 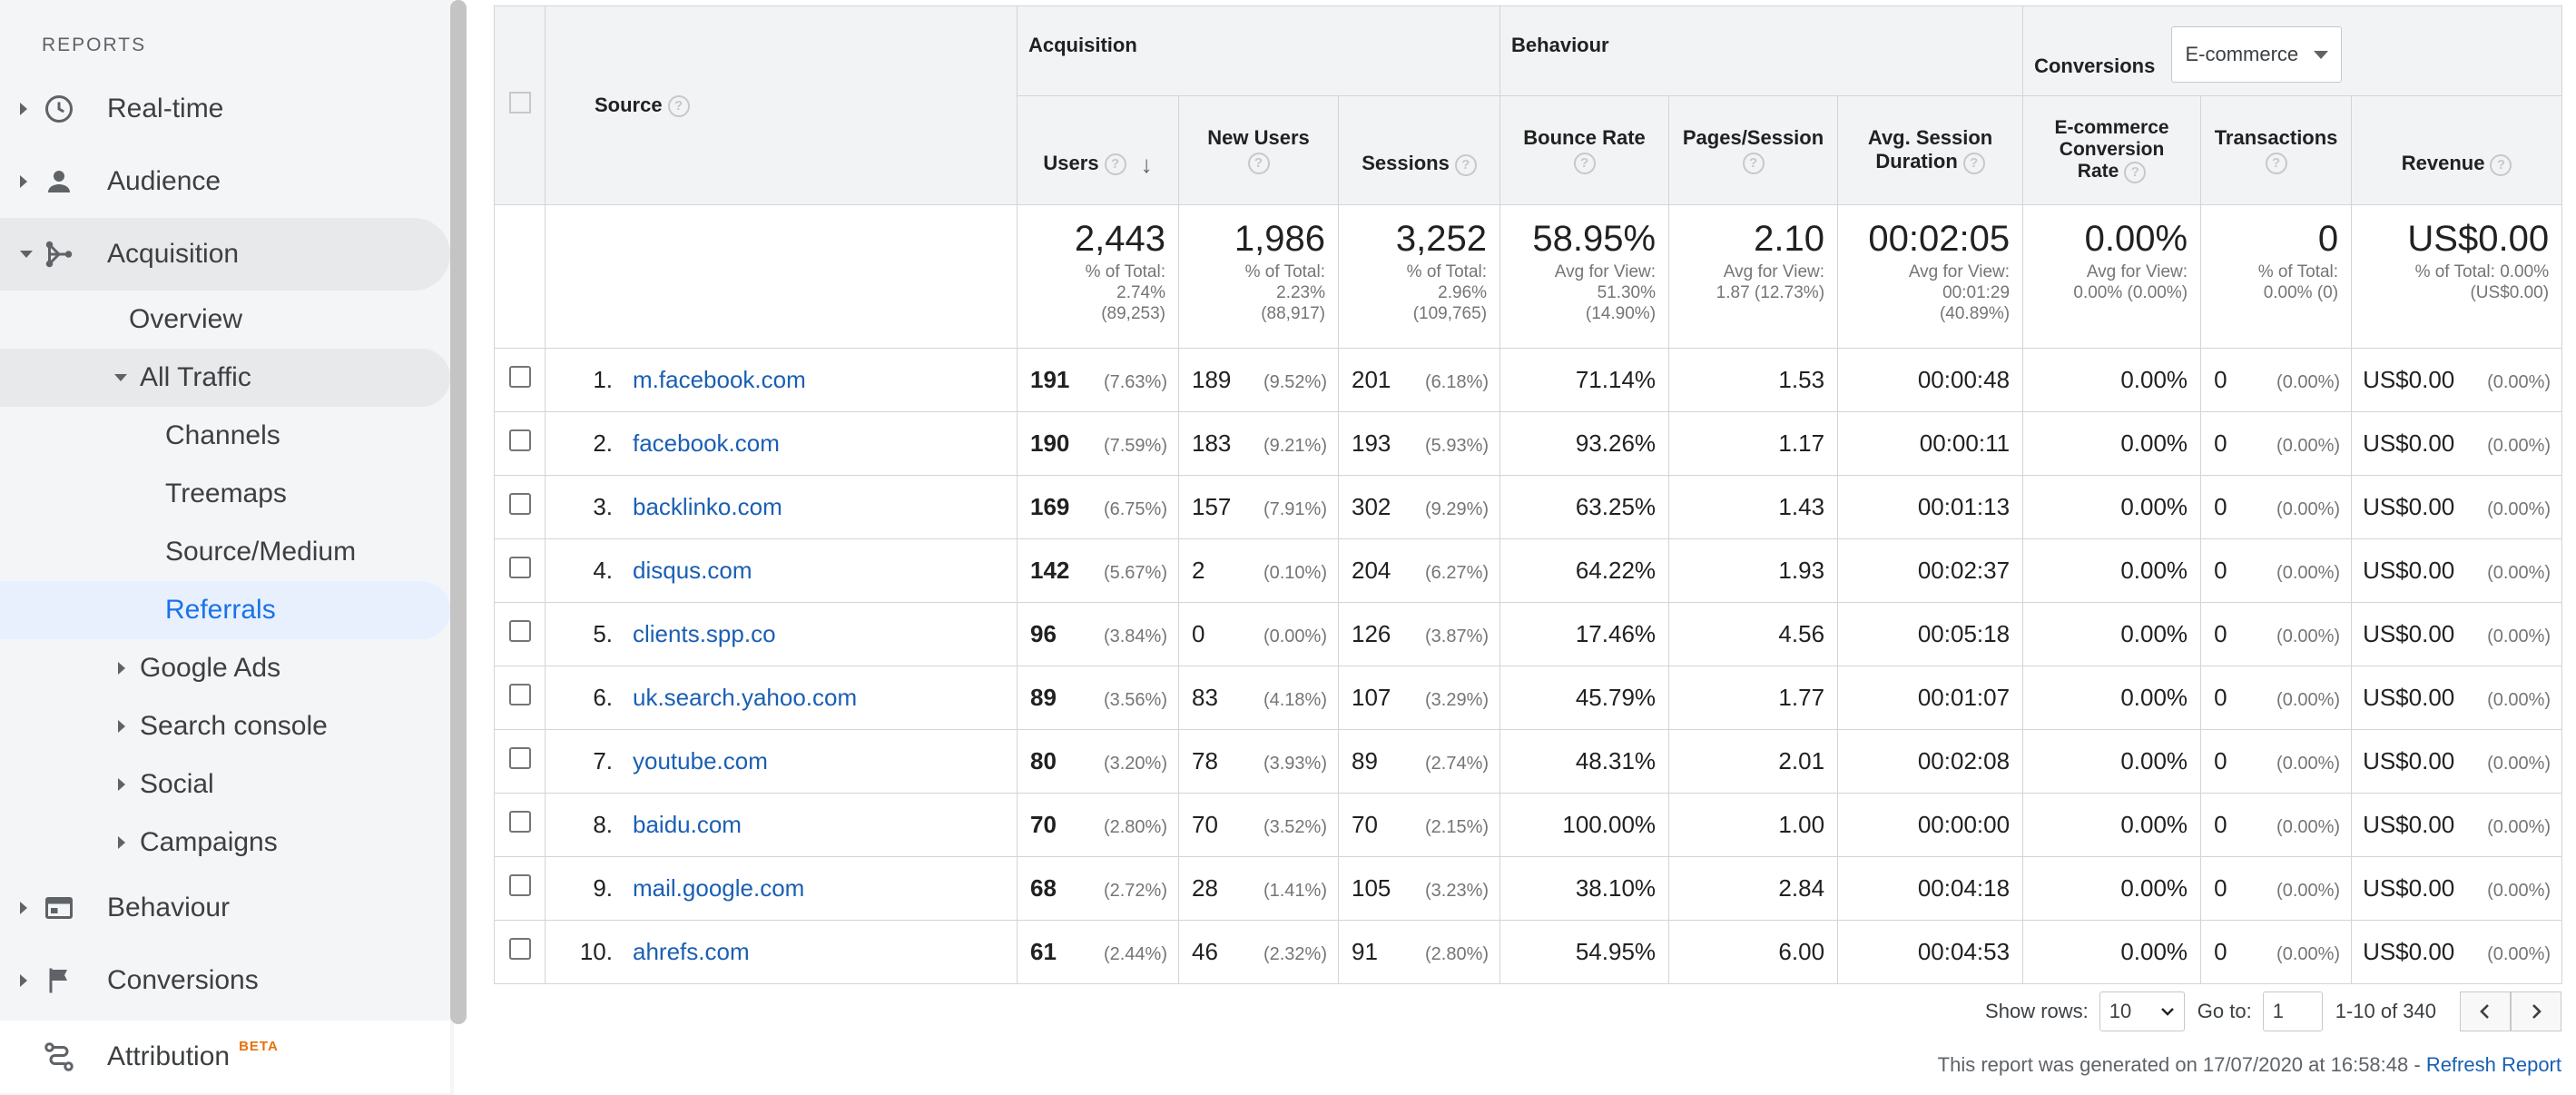 I want to click on sidebar-item-realtime: Real-time, so click(x=225, y=109).